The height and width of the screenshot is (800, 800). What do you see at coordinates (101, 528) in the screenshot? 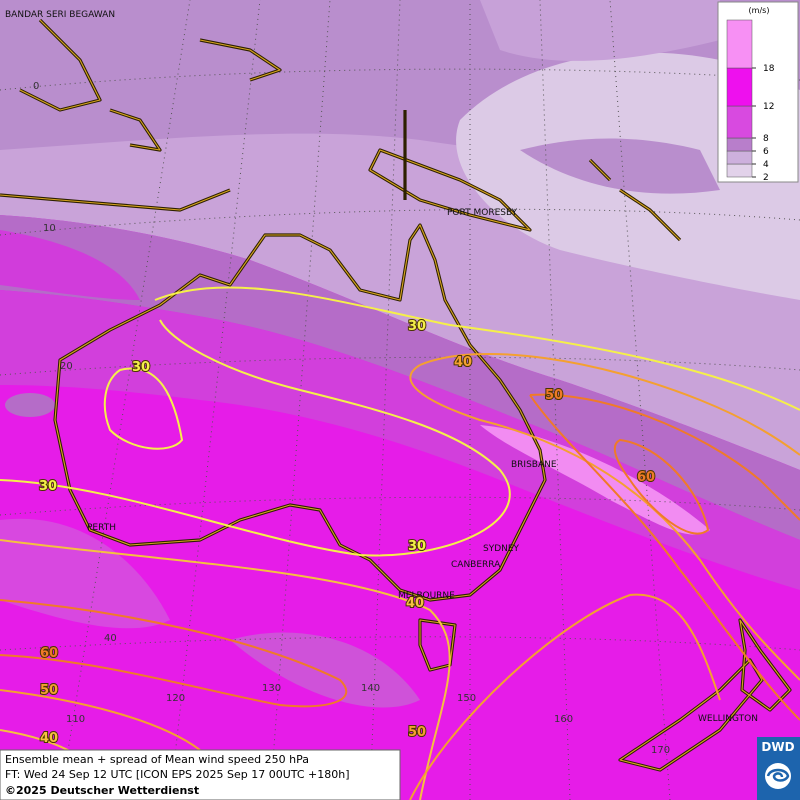
I see `place-label: PERTH` at bounding box center [101, 528].